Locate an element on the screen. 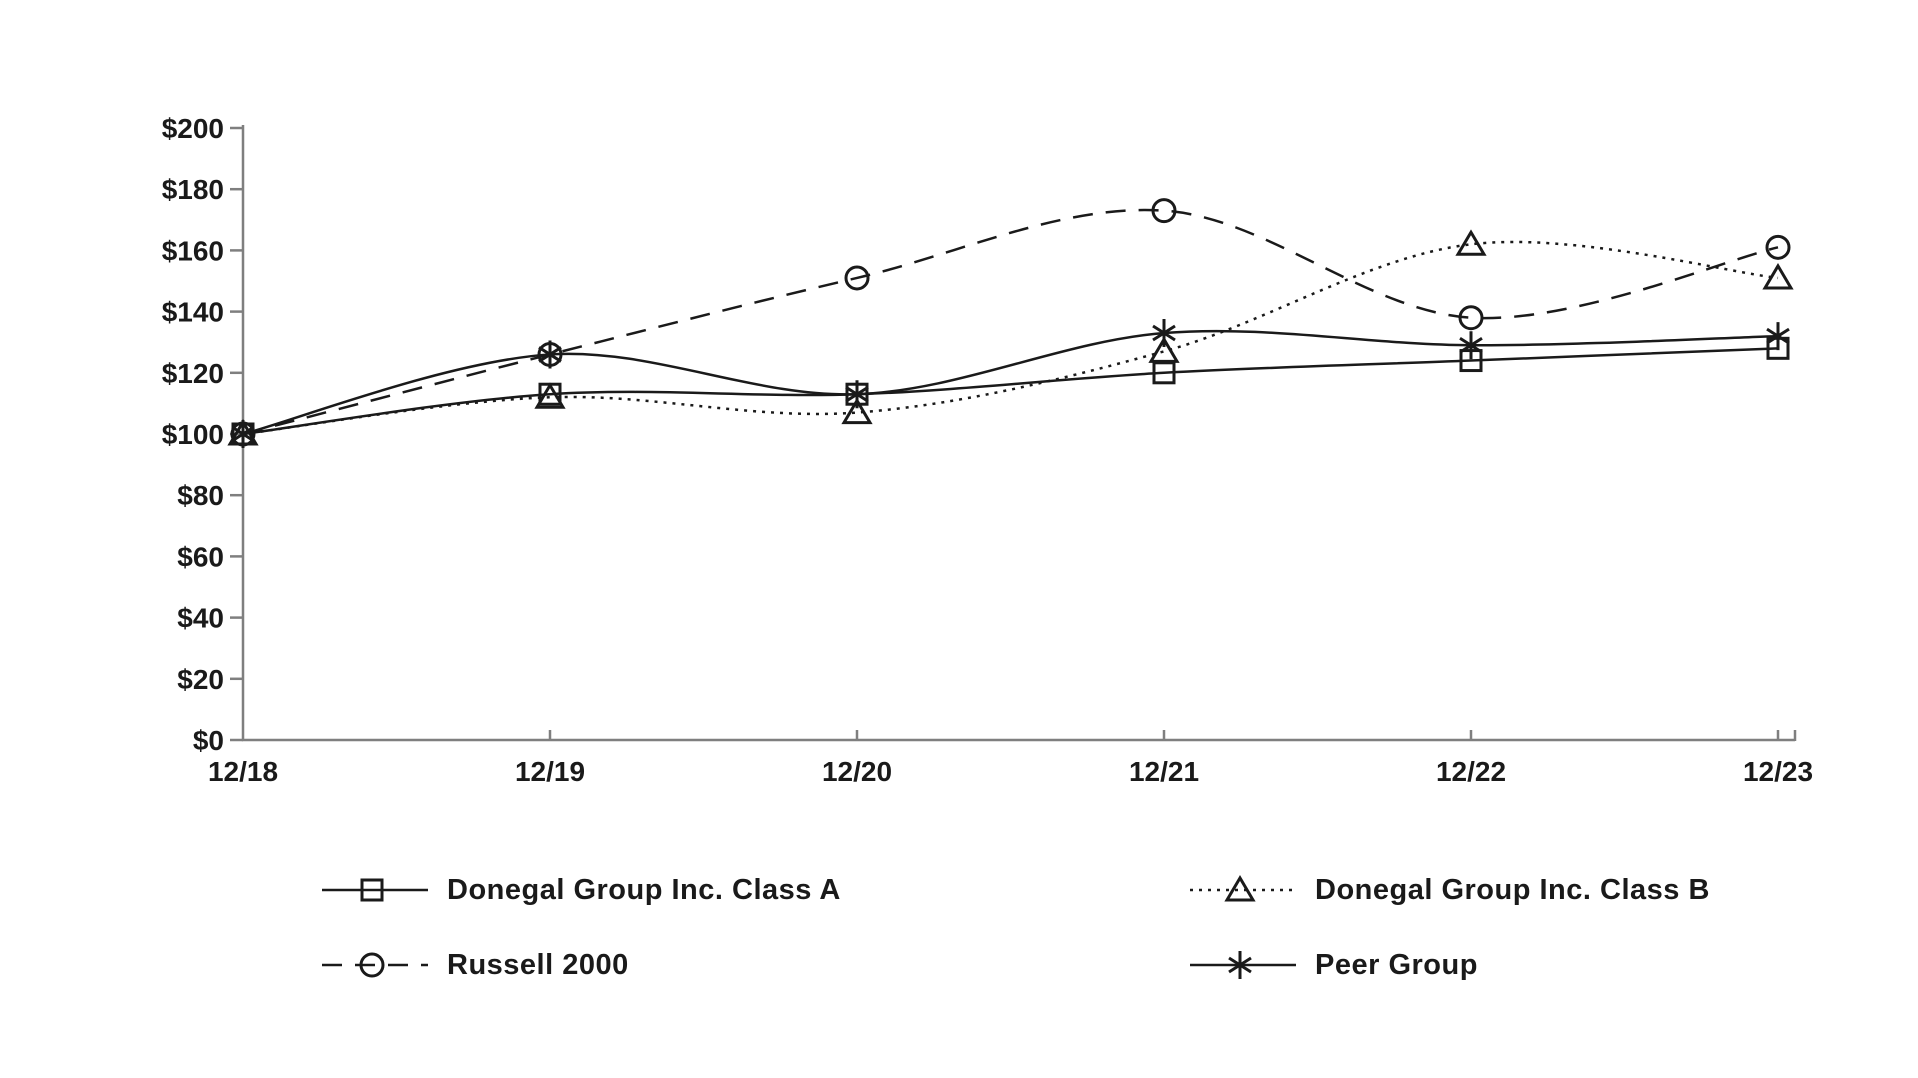 The height and width of the screenshot is (1078, 1918). y-tick-label: $140 is located at coordinates (193, 312).